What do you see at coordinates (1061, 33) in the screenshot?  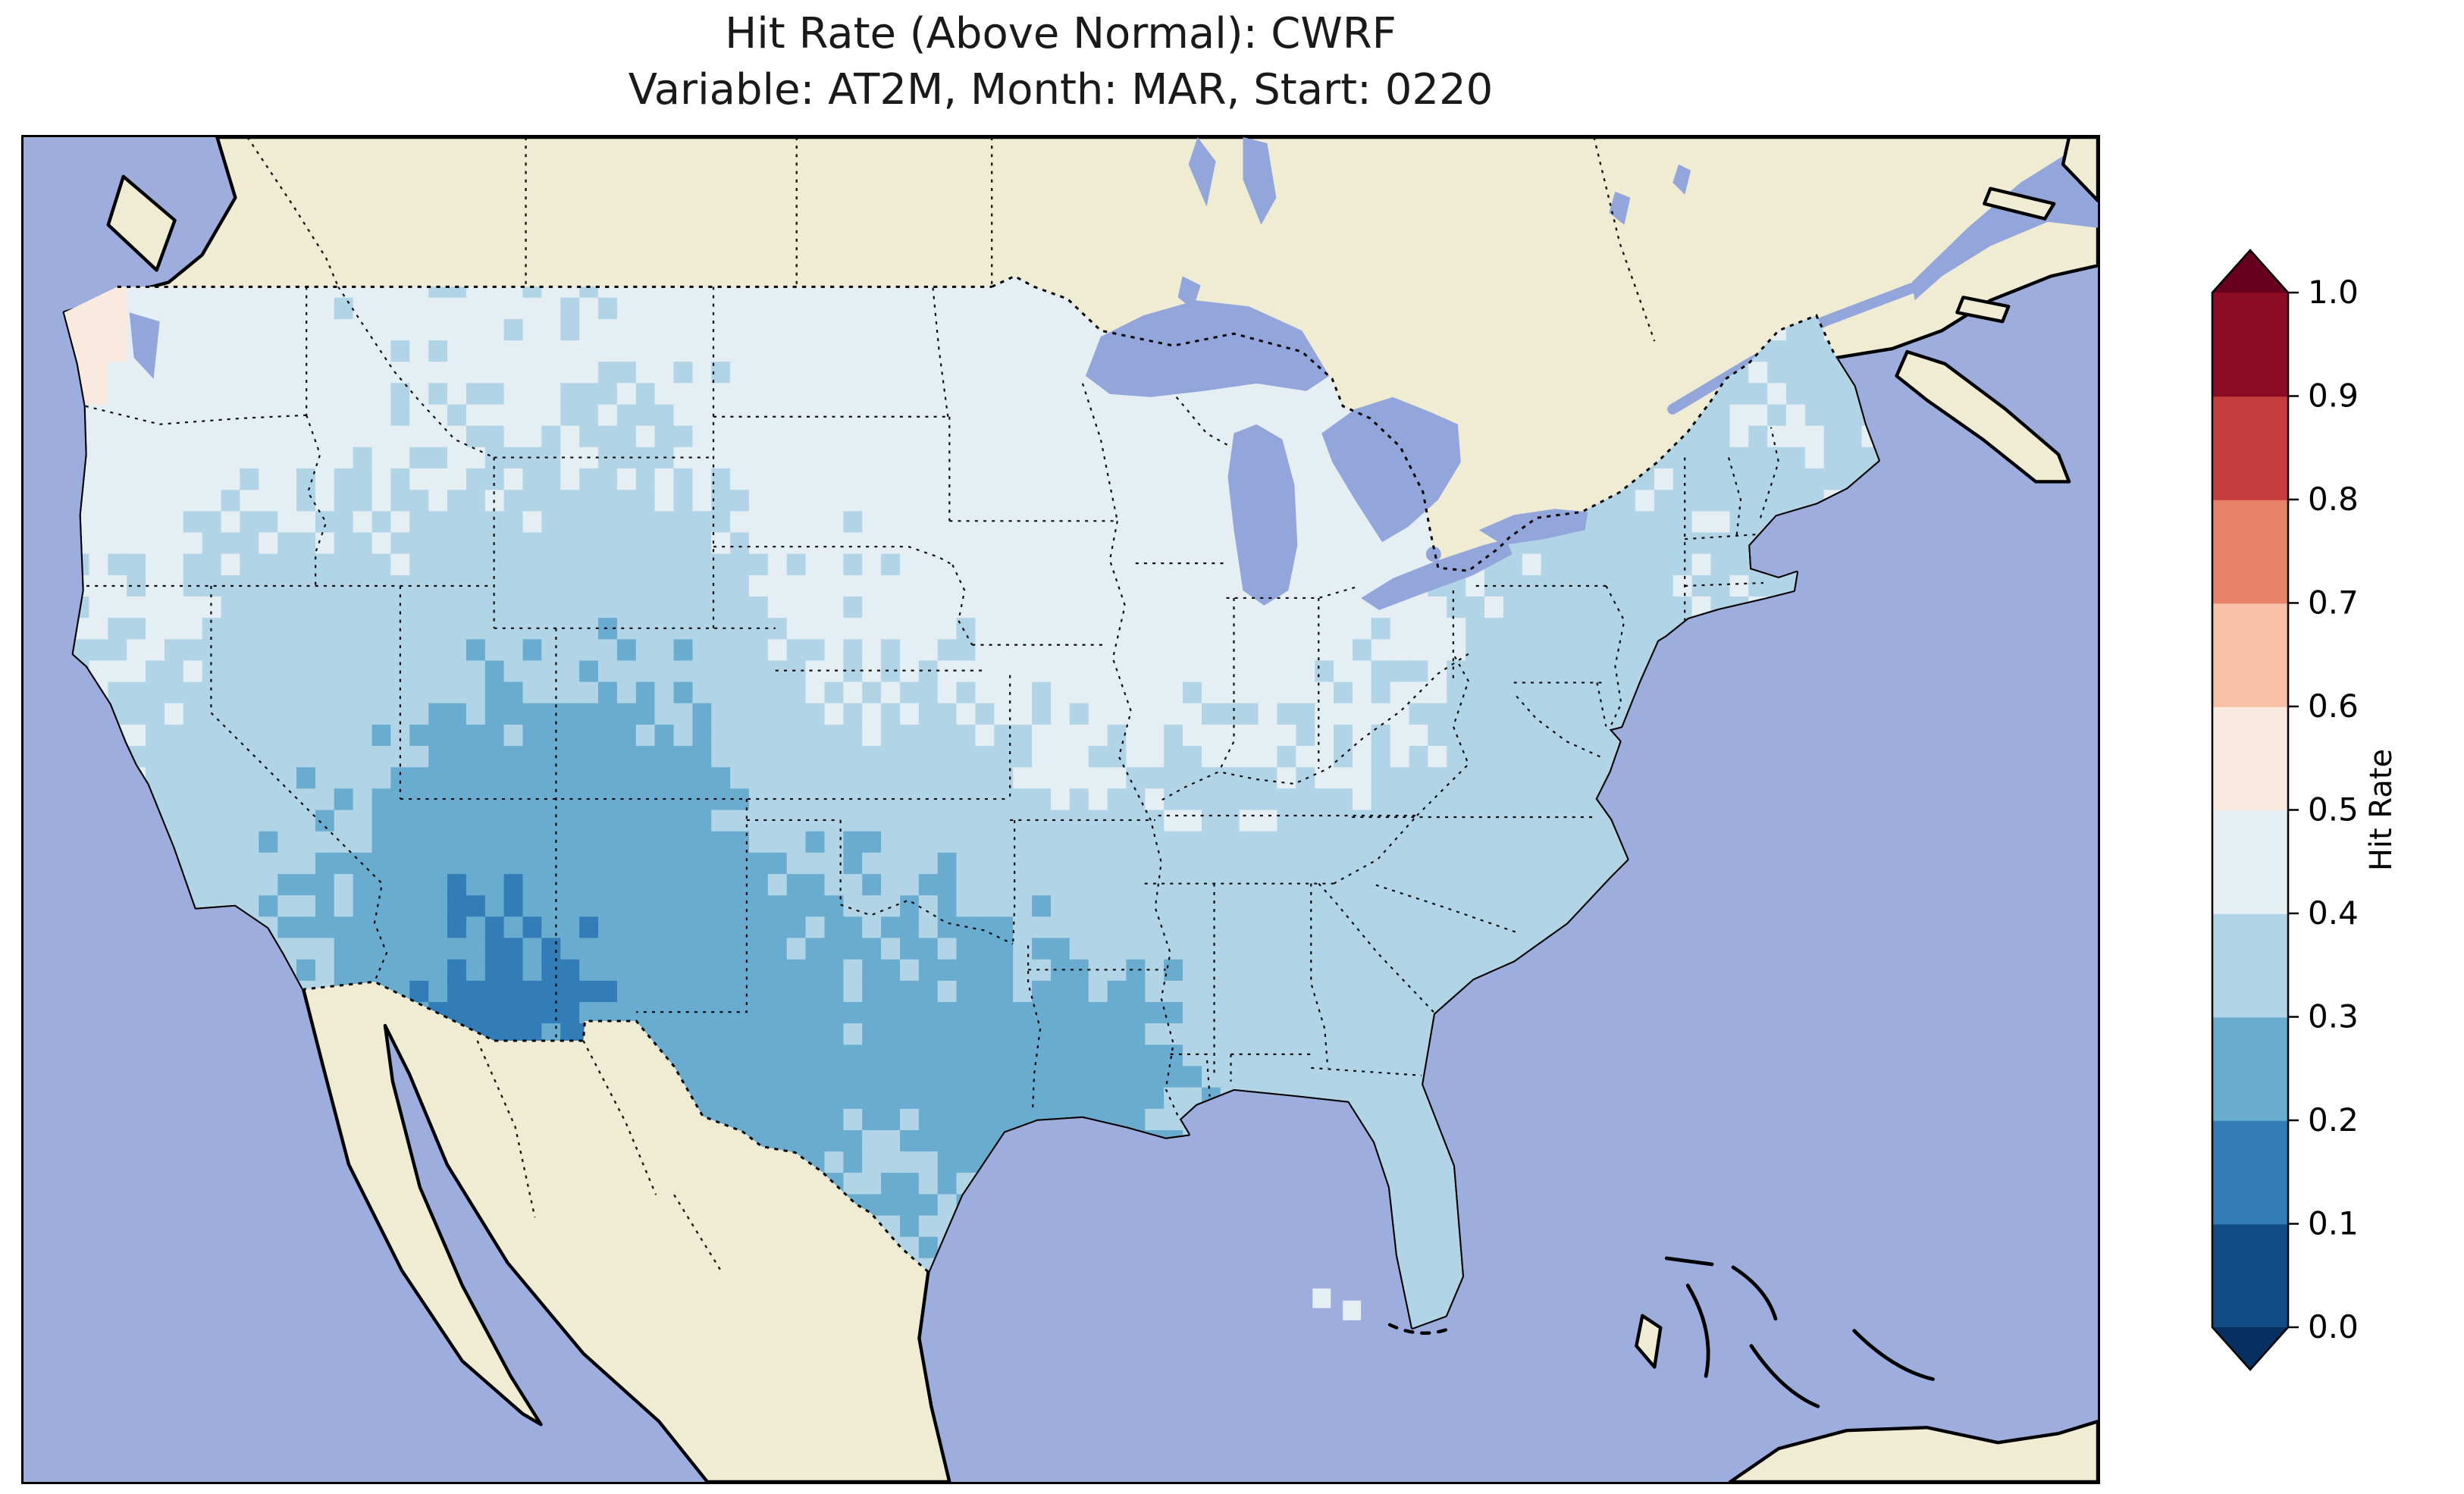 I see `title-line-1: Hit Rate (Above Normal): CWRF` at bounding box center [1061, 33].